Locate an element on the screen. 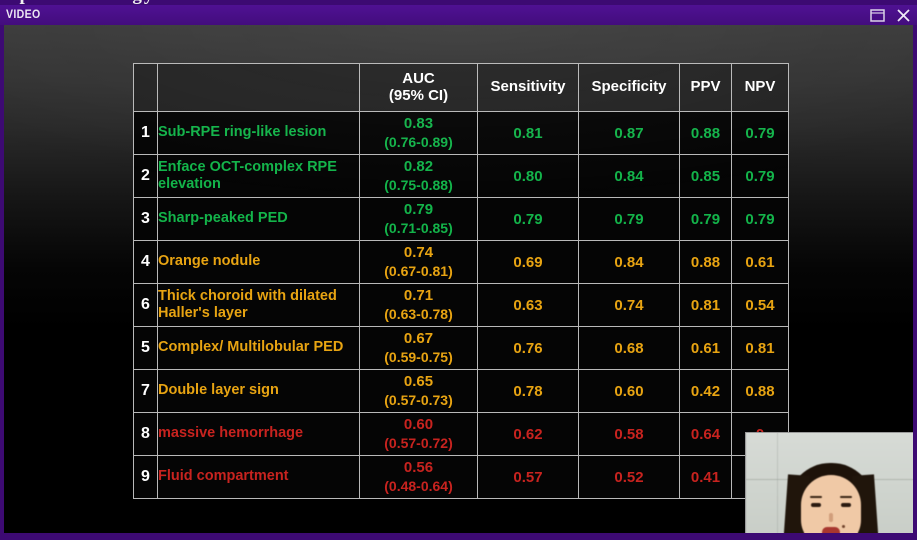  window-titlebar: VIDEO is located at coordinates (458, 15).